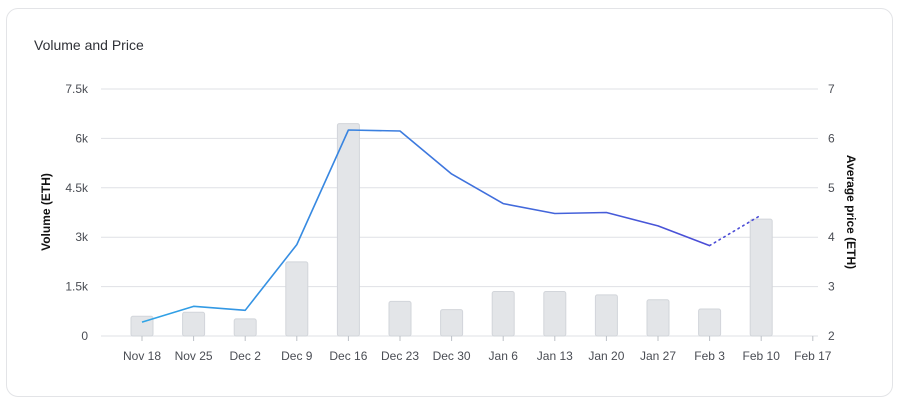 The image size is (897, 400). Describe the element at coordinates (89, 45) in the screenshot. I see `chart-title: Volume and Price` at that location.